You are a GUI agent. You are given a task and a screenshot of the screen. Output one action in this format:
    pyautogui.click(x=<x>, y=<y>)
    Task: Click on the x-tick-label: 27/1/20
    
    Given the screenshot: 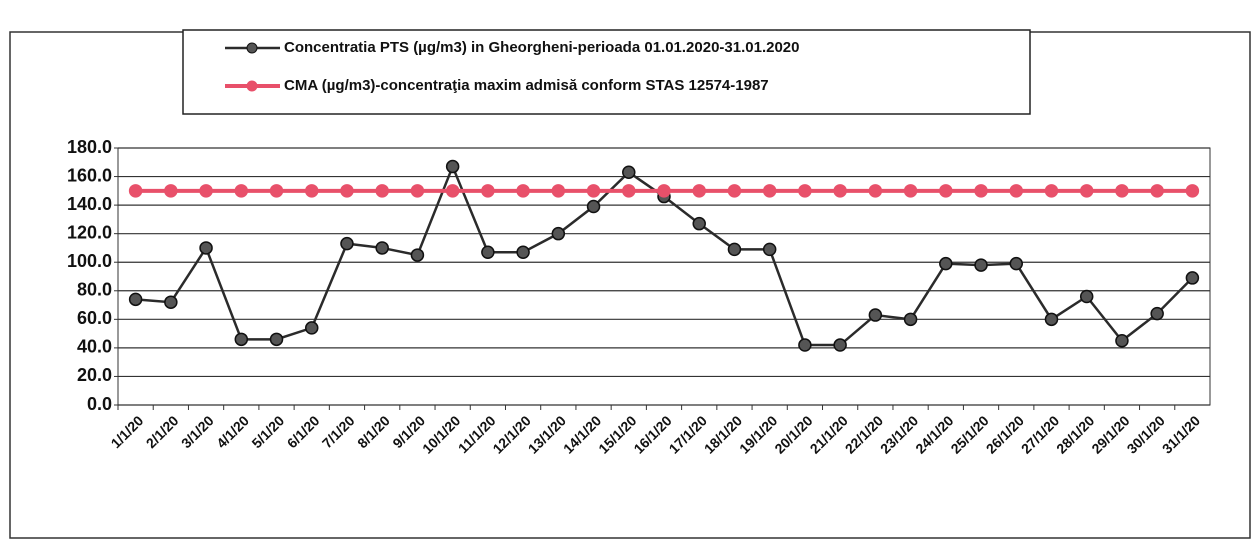 What is the action you would take?
    pyautogui.click(x=1040, y=434)
    